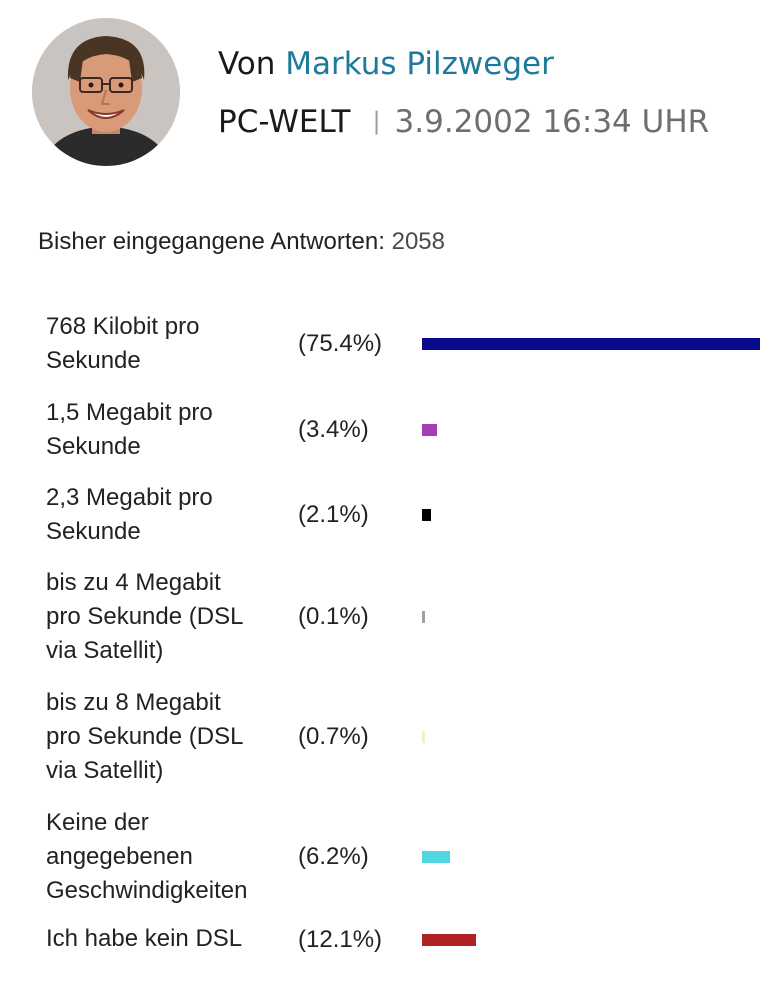 The width and height of the screenshot is (777, 986). Describe the element at coordinates (123, 343) in the screenshot. I see `poll-option-label: 768 Kilobit pro Sekunde` at that location.